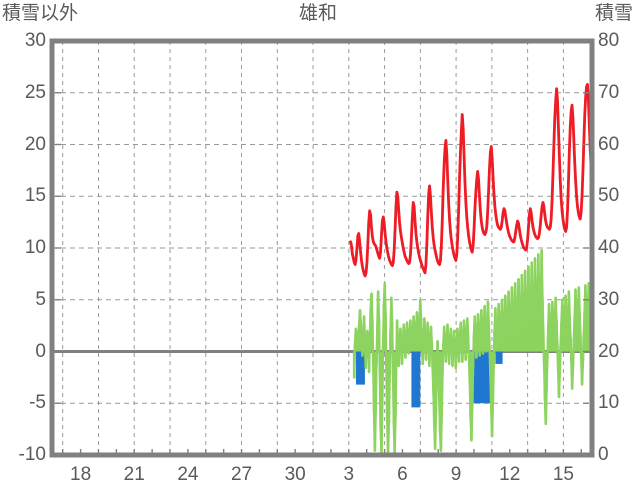 The height and width of the screenshot is (501, 636). What do you see at coordinates (609, 144) in the screenshot?
I see `y-right-tick-6: 60` at bounding box center [609, 144].